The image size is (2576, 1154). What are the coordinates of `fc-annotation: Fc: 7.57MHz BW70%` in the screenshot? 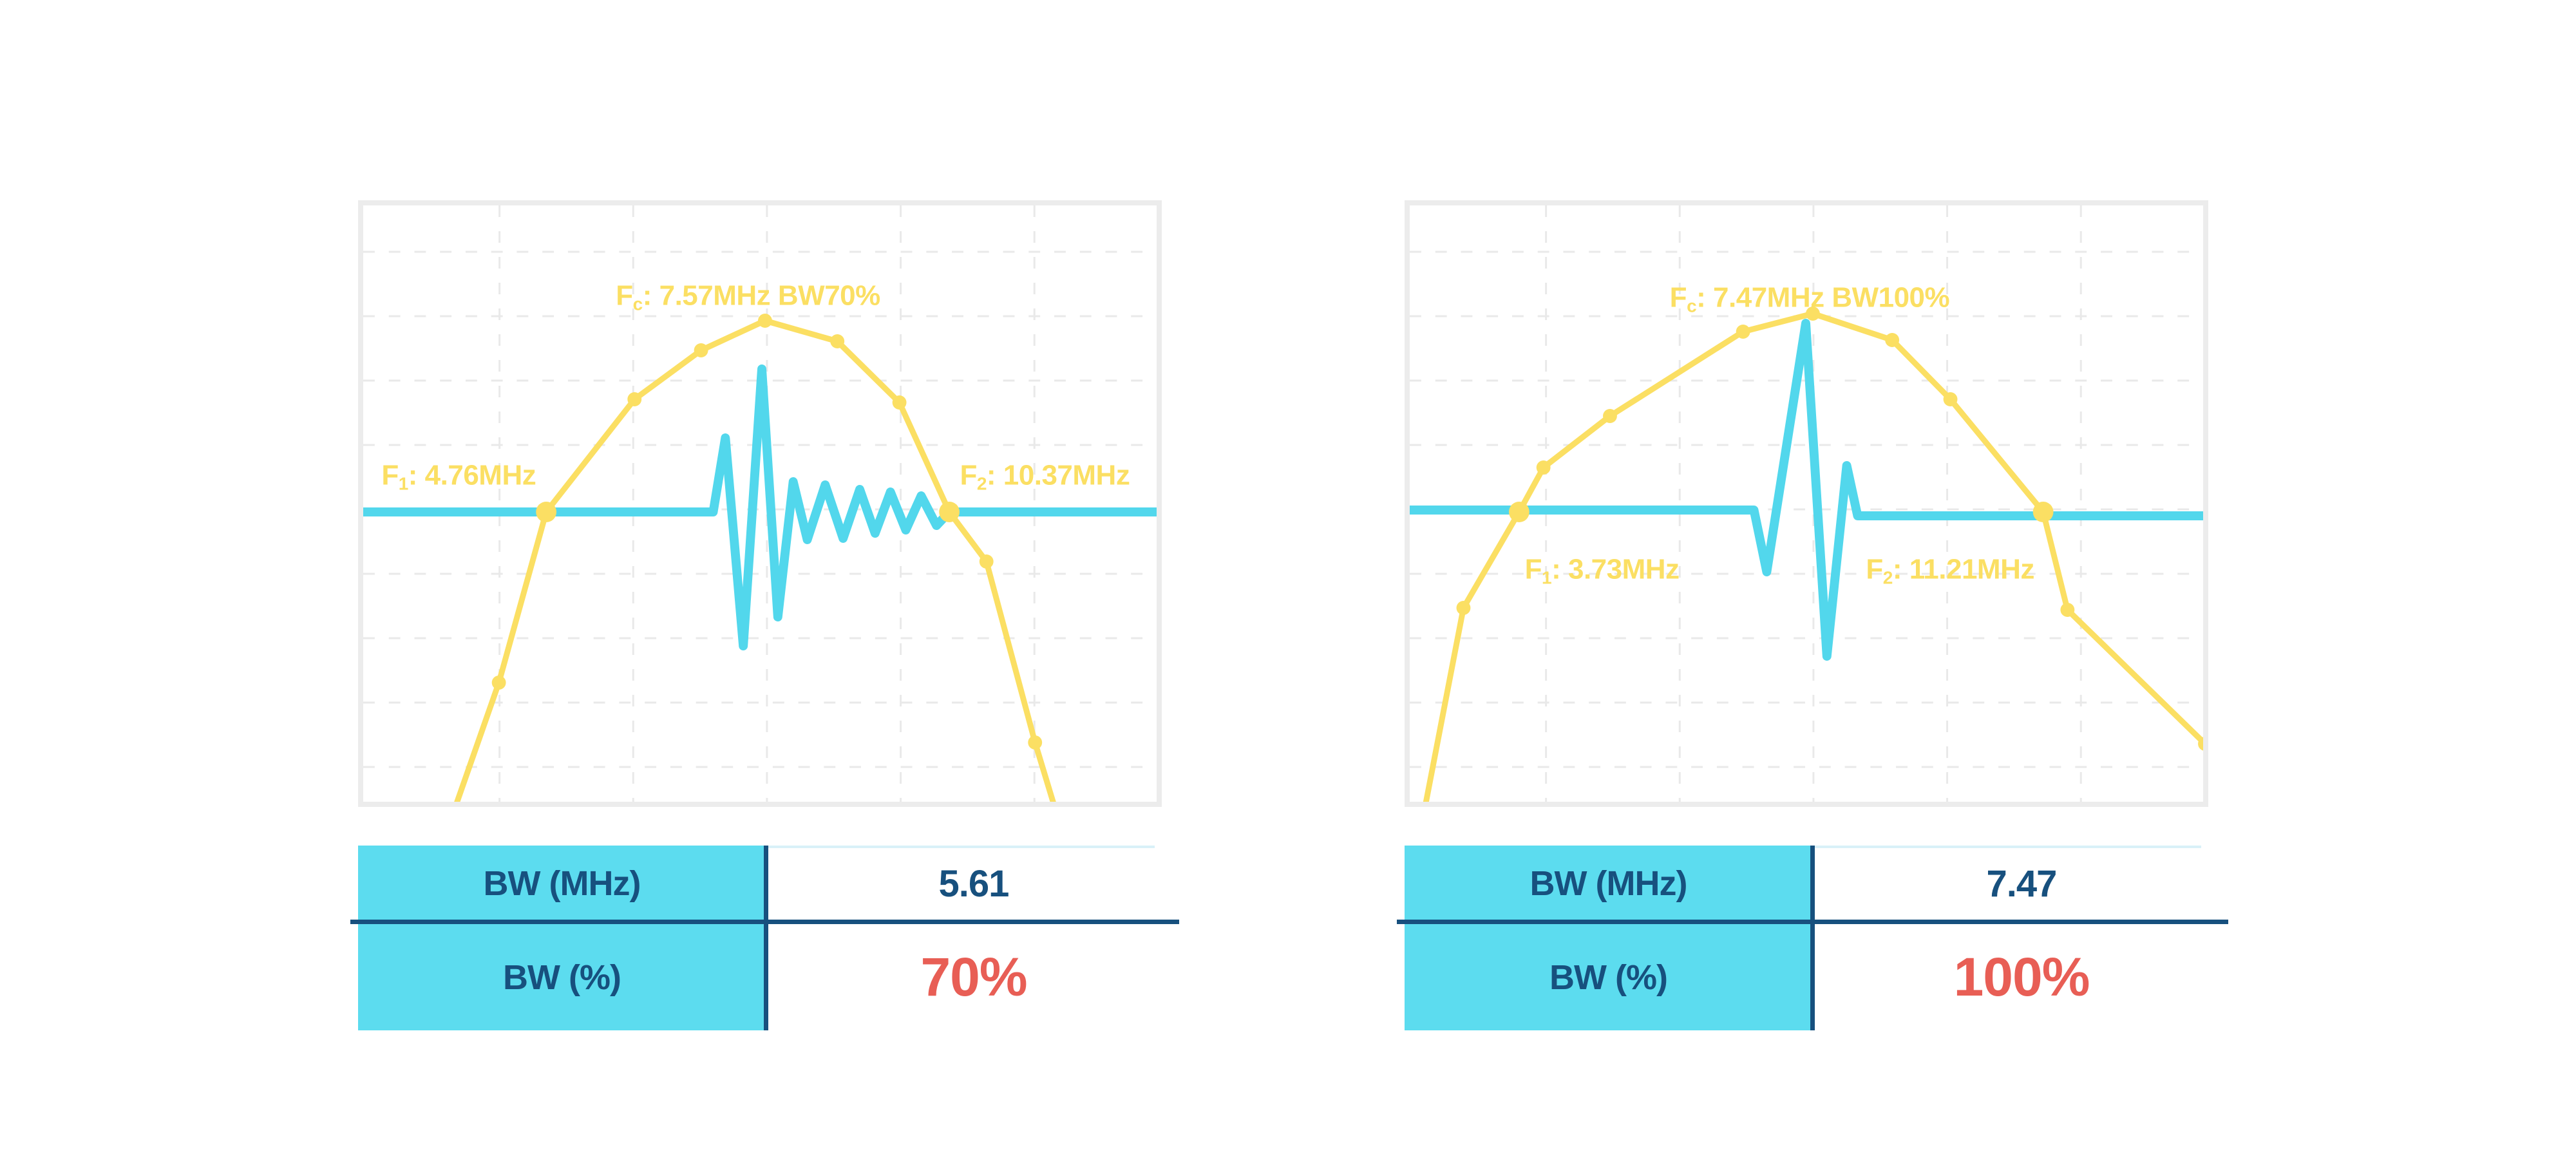 It's located at (748, 297).